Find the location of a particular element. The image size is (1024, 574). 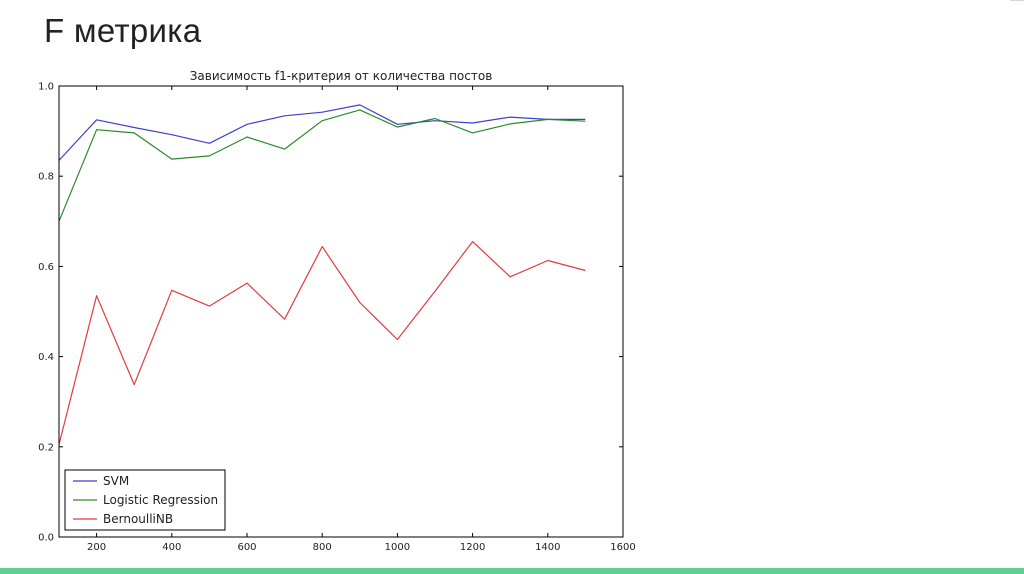

slide-title: F метрика is located at coordinates (123, 30).